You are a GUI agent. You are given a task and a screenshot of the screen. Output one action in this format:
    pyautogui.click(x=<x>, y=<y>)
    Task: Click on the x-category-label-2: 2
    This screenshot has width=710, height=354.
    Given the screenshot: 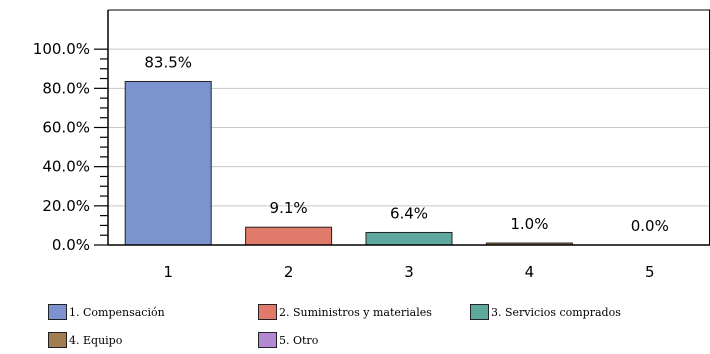 What is the action you would take?
    pyautogui.click(x=289, y=272)
    